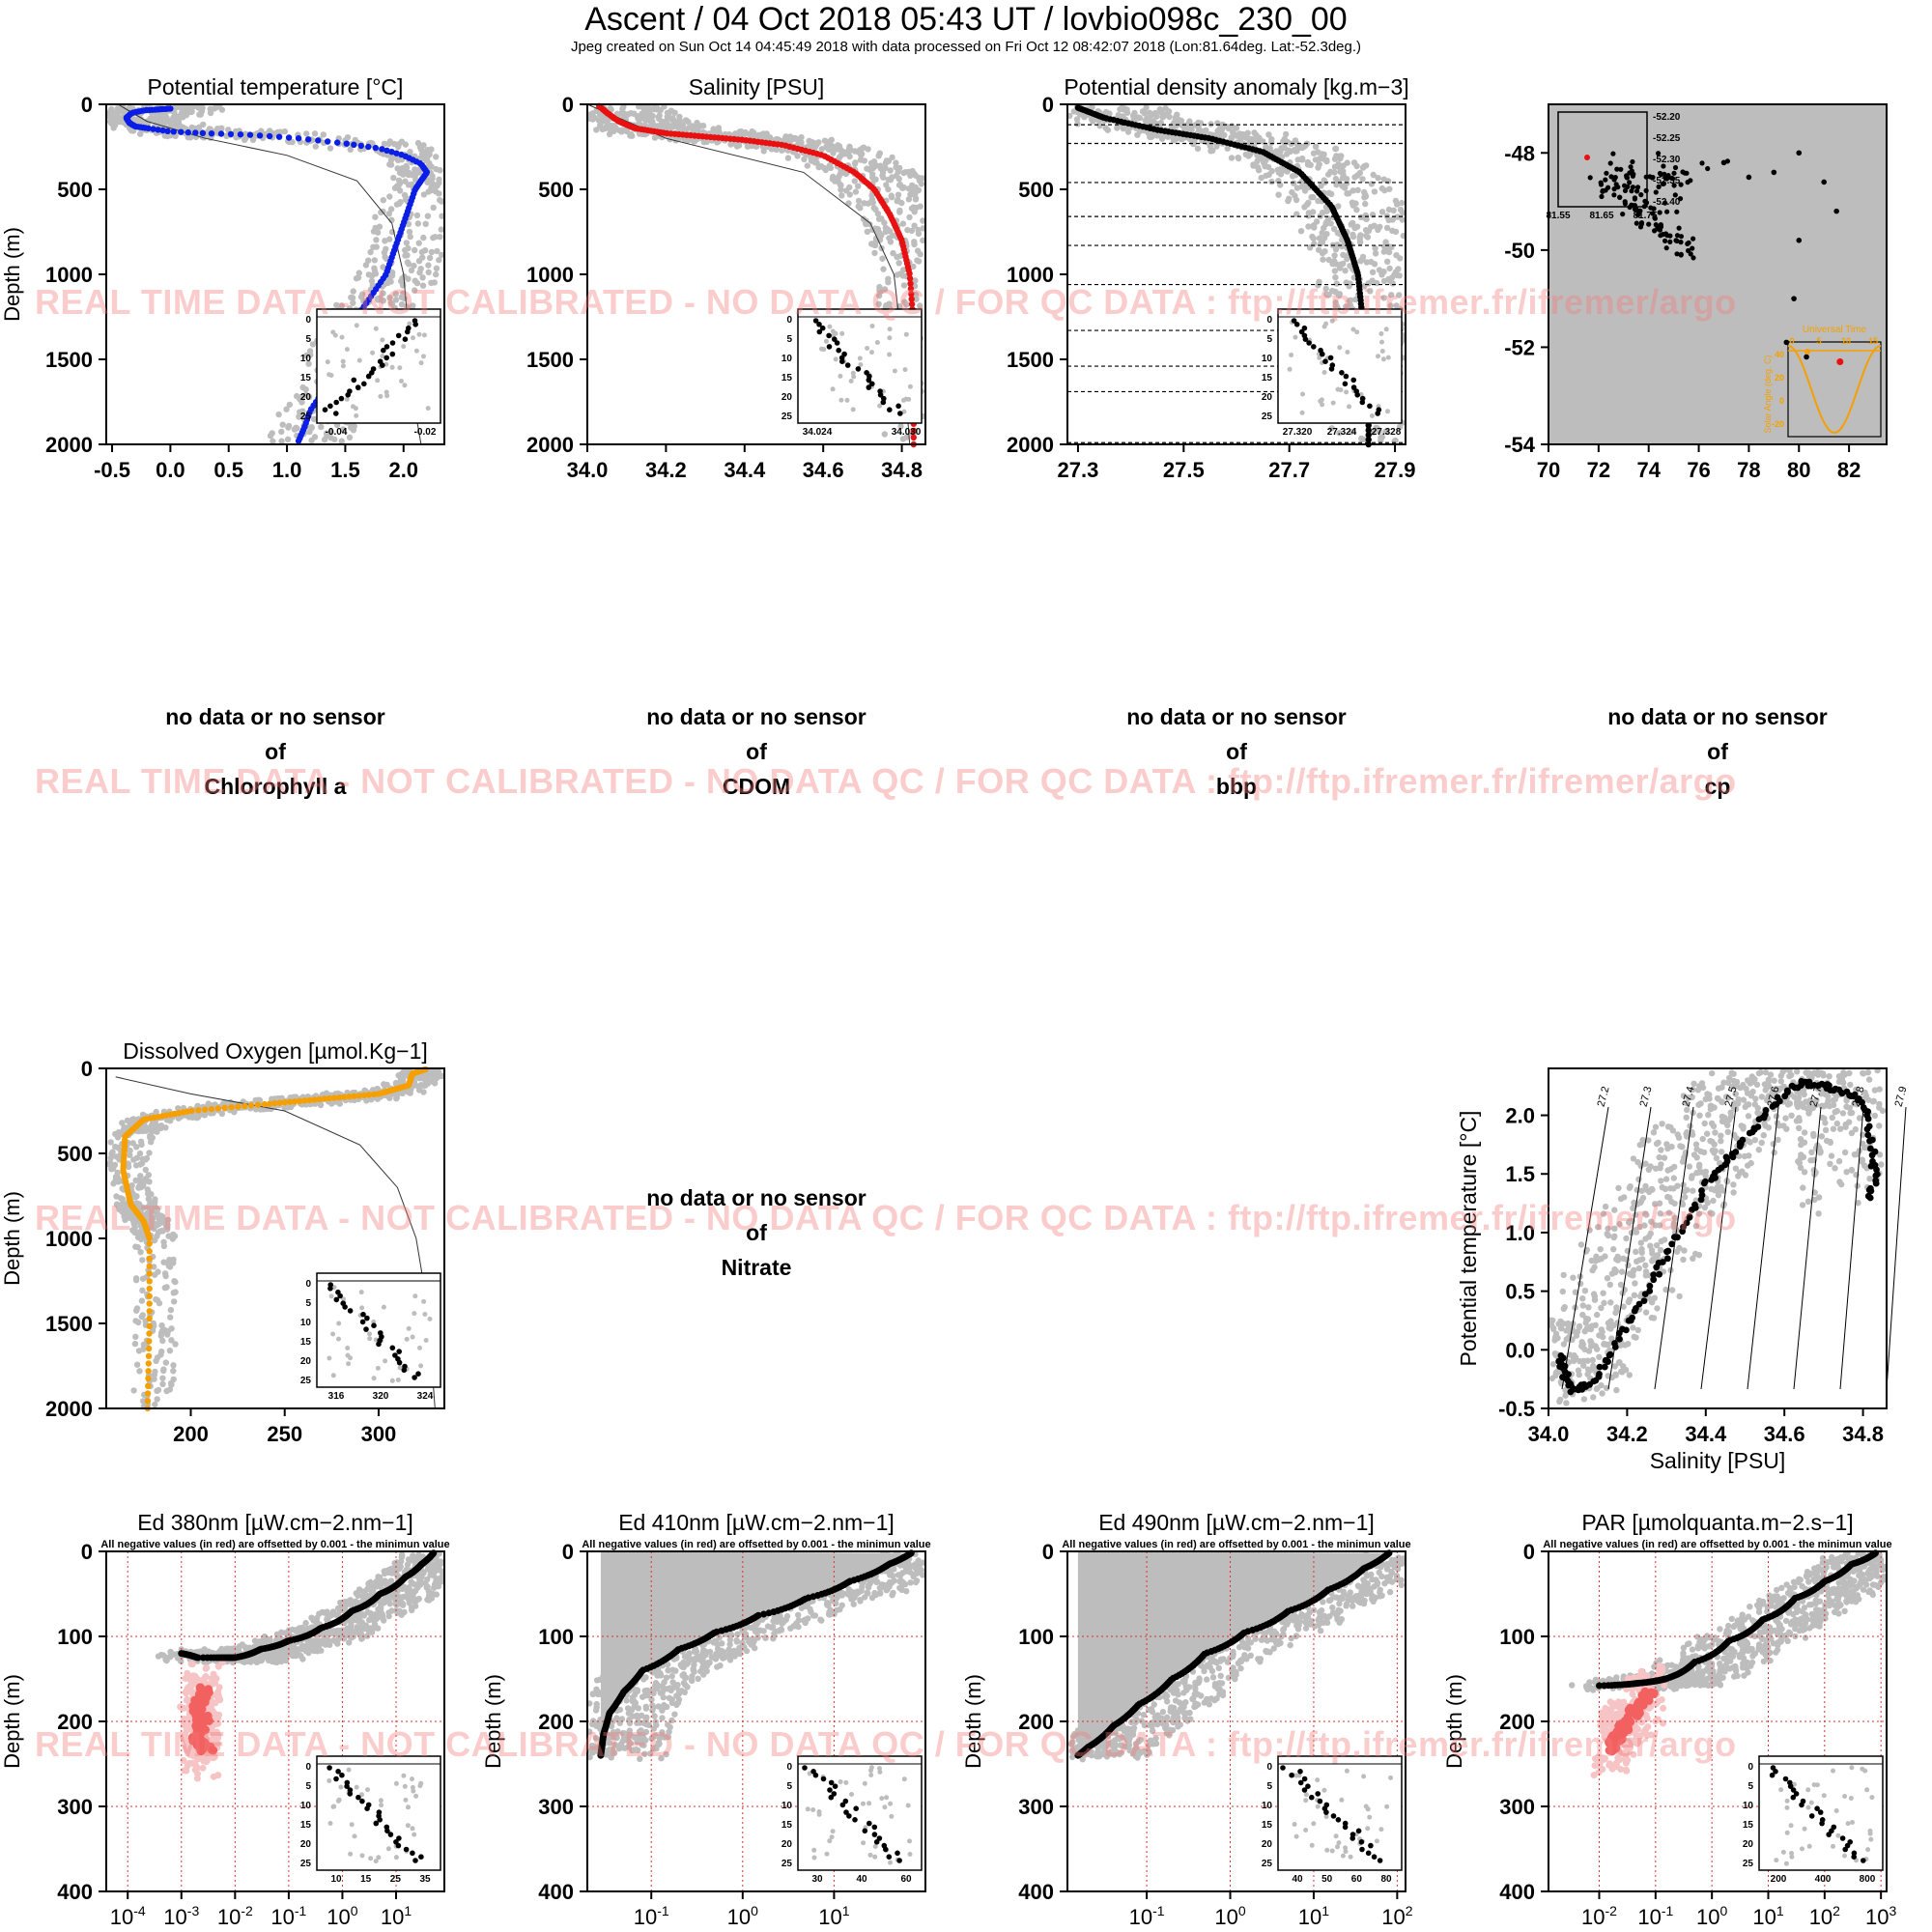 The width and height of the screenshot is (1932, 1932). Describe the element at coordinates (1601, 216) in the screenshot. I see `zoom-x-label: 81.65` at that location.